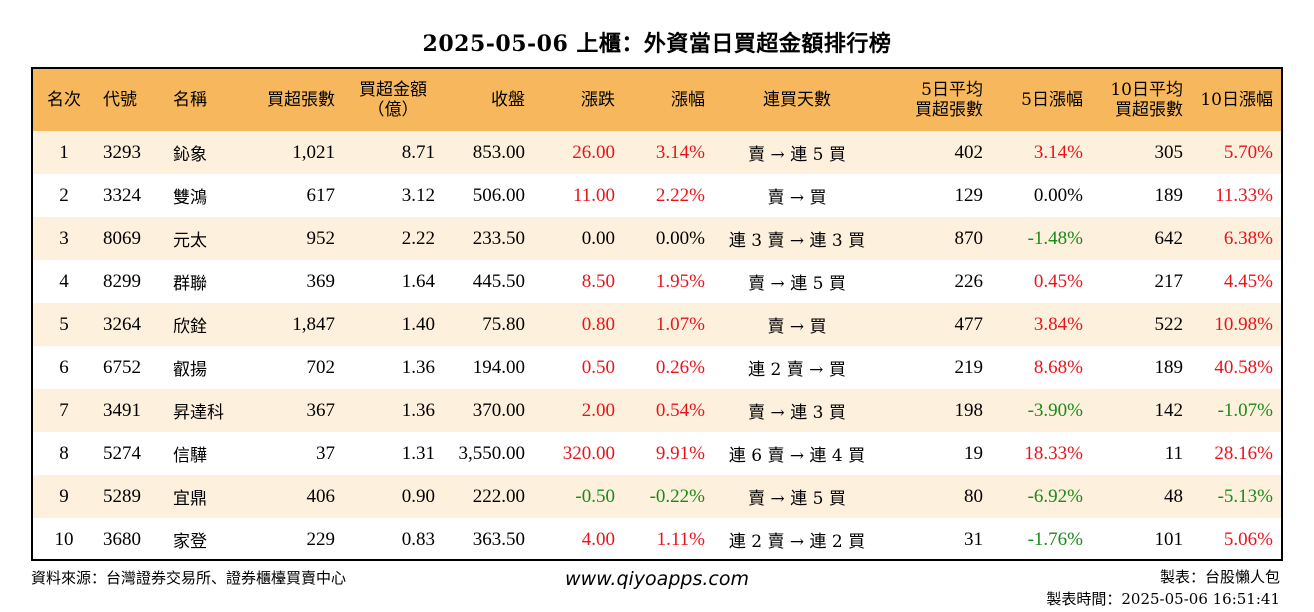 This screenshot has height=612, width=1314. I want to click on change-pct-cell: 0.00%, so click(680, 238).